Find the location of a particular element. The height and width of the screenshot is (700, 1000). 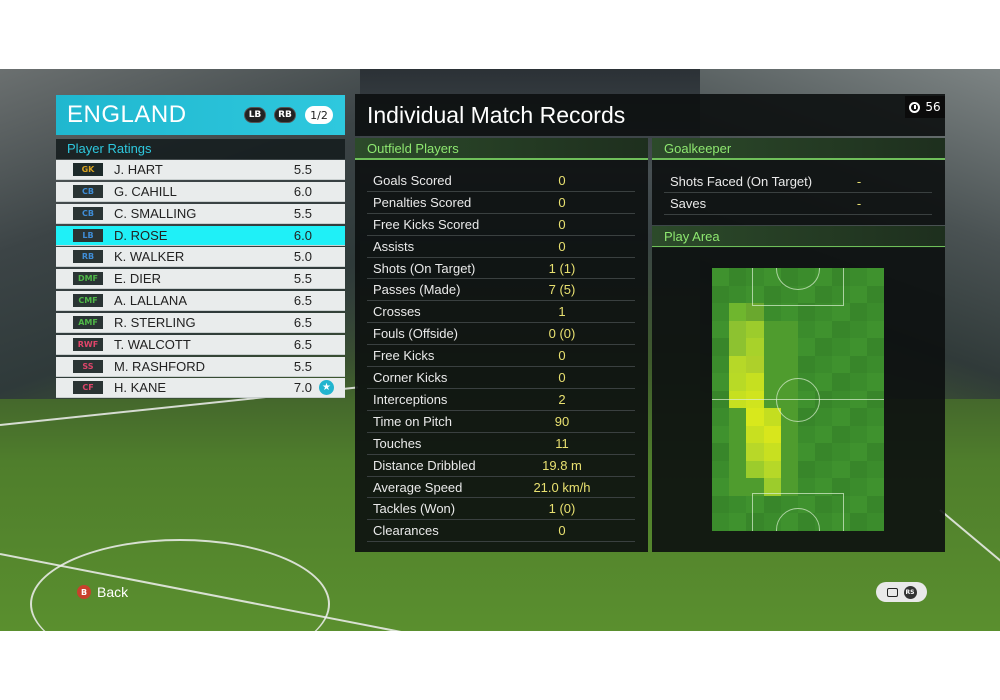

outfield-players-title: Outfield Players is located at coordinates (501, 149).